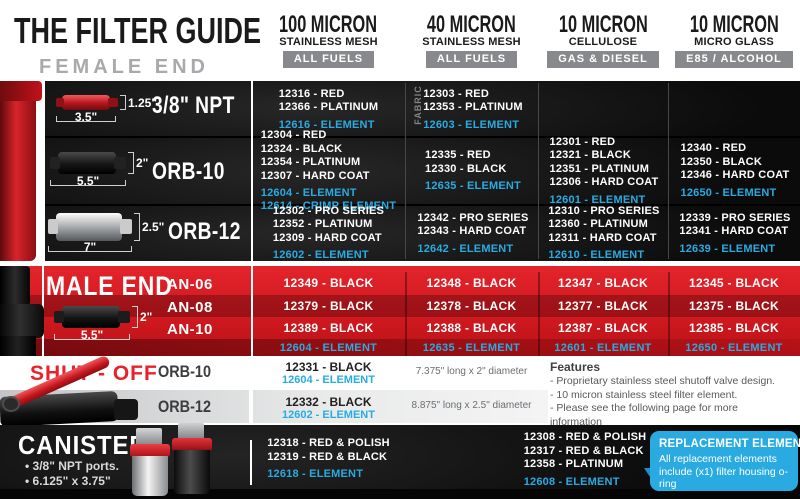  What do you see at coordinates (109, 286) in the screenshot?
I see `male-end-title: MALE END` at bounding box center [109, 286].